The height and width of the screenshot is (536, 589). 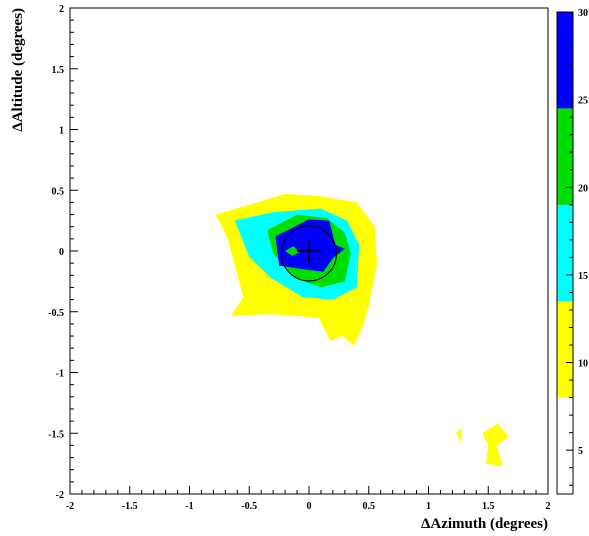 What do you see at coordinates (484, 524) in the screenshot?
I see `x-axis-title: ΔAzimuth (degrees)` at bounding box center [484, 524].